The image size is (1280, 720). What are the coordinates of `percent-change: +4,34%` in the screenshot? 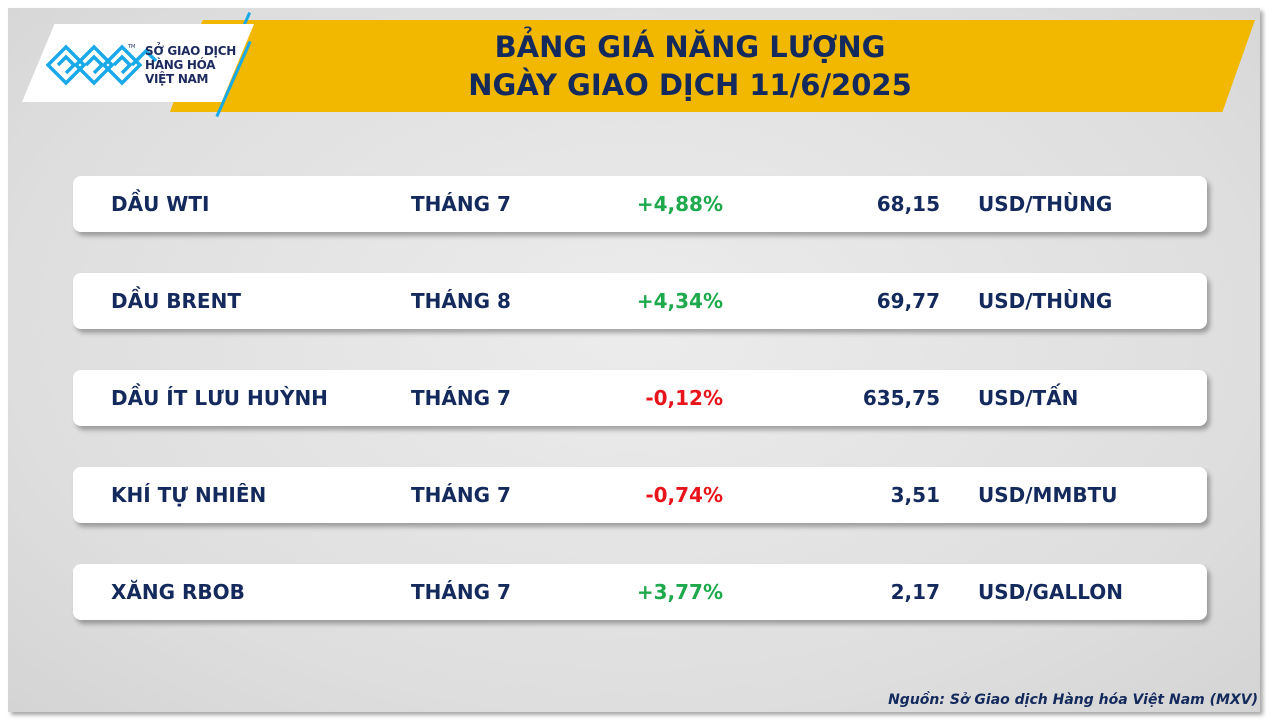 It's located at (679, 301).